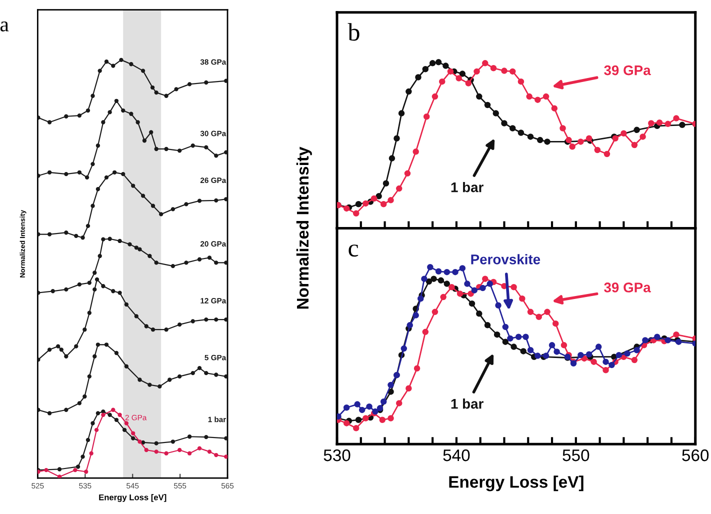  I want to click on x-tick-label: 540, so click(456, 455).